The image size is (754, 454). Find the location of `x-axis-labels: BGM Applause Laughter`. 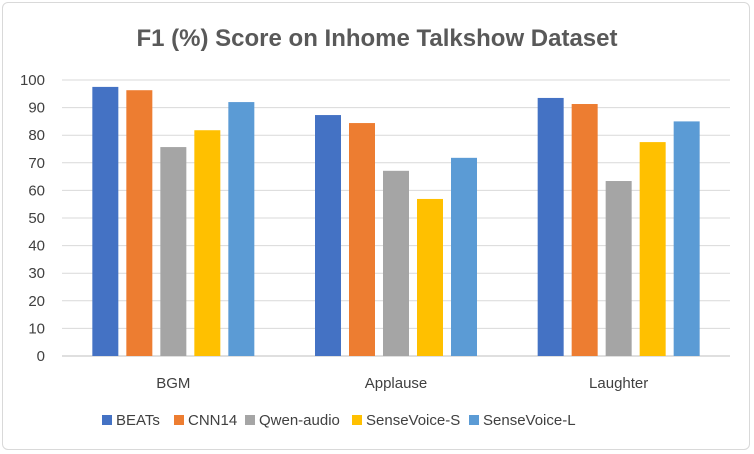

x-axis-labels: BGM Applause Laughter is located at coordinates (402, 383).